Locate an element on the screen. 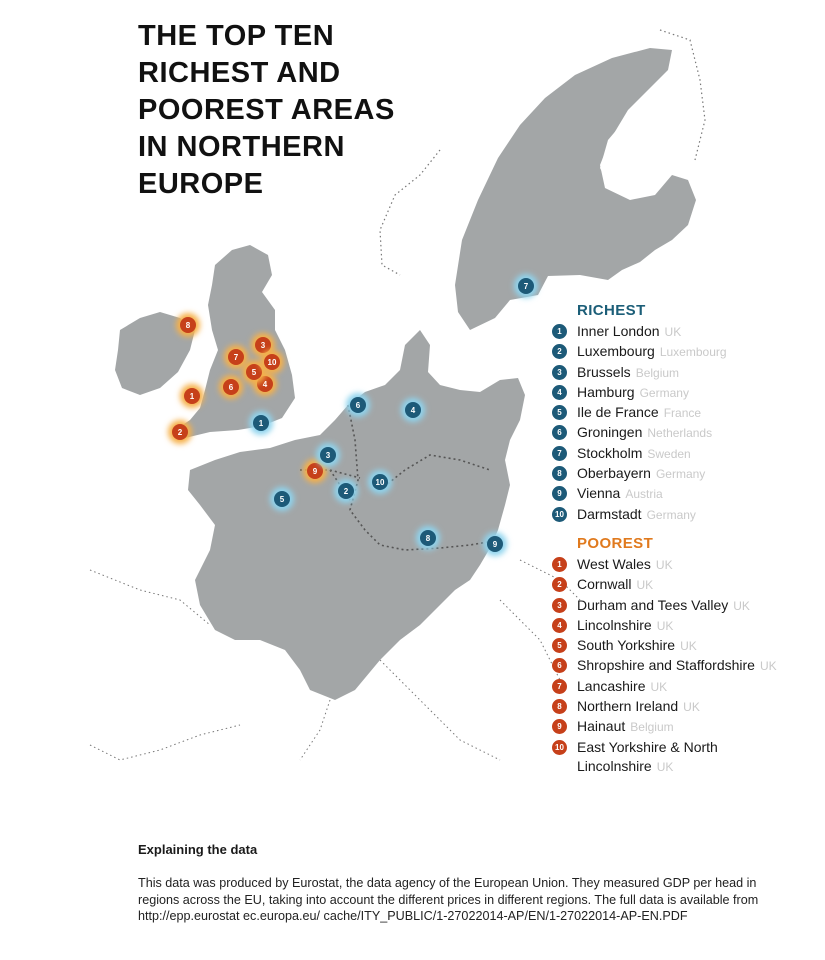 This screenshot has height=960, width=825. legend-item: 3 Brussels Belgium is located at coordinates (638, 373).